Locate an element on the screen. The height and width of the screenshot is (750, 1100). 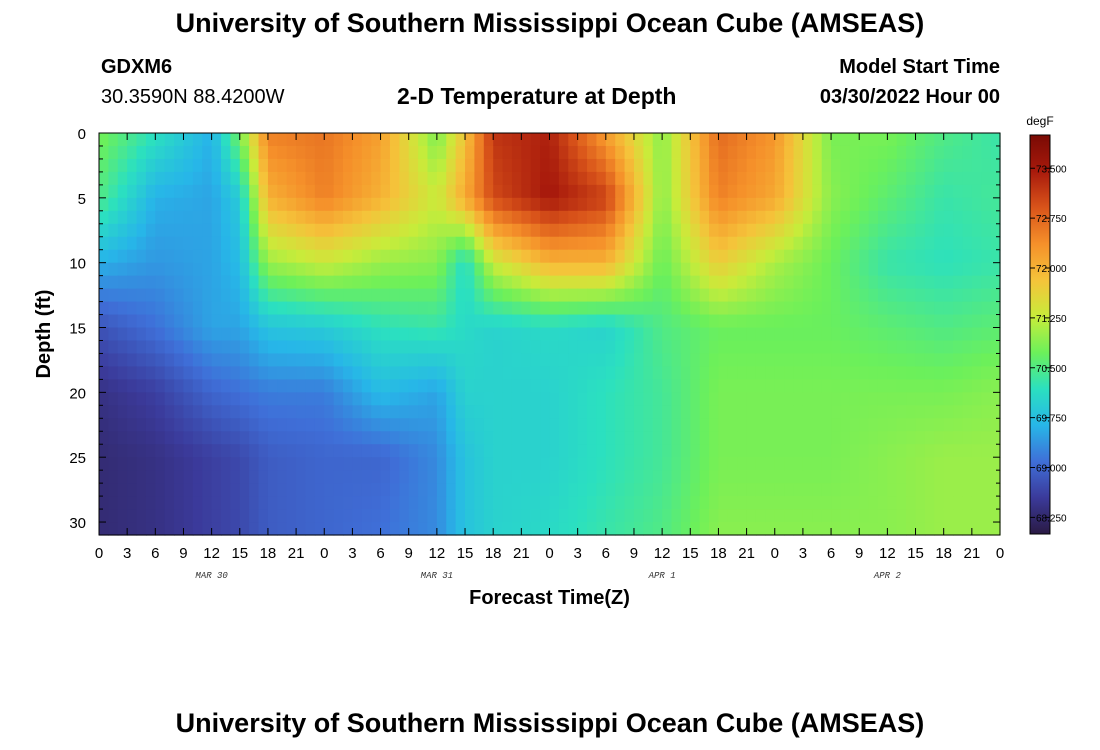
date-label: APR 2 is located at coordinates (887, 576).